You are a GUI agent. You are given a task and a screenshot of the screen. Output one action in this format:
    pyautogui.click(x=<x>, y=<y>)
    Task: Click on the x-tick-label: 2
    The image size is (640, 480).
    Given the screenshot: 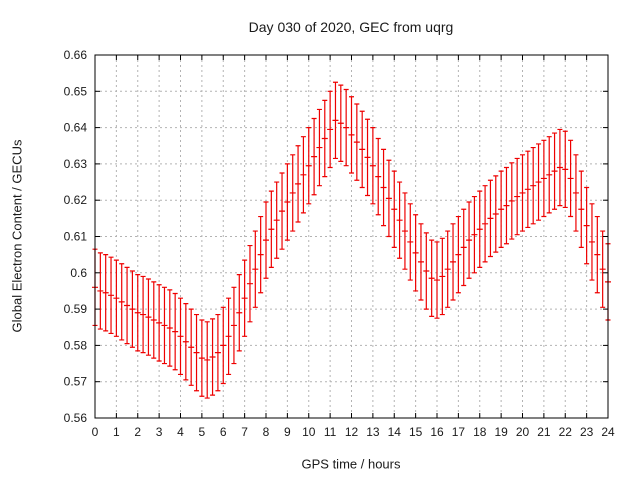 What is the action you would take?
    pyautogui.click(x=137, y=432)
    